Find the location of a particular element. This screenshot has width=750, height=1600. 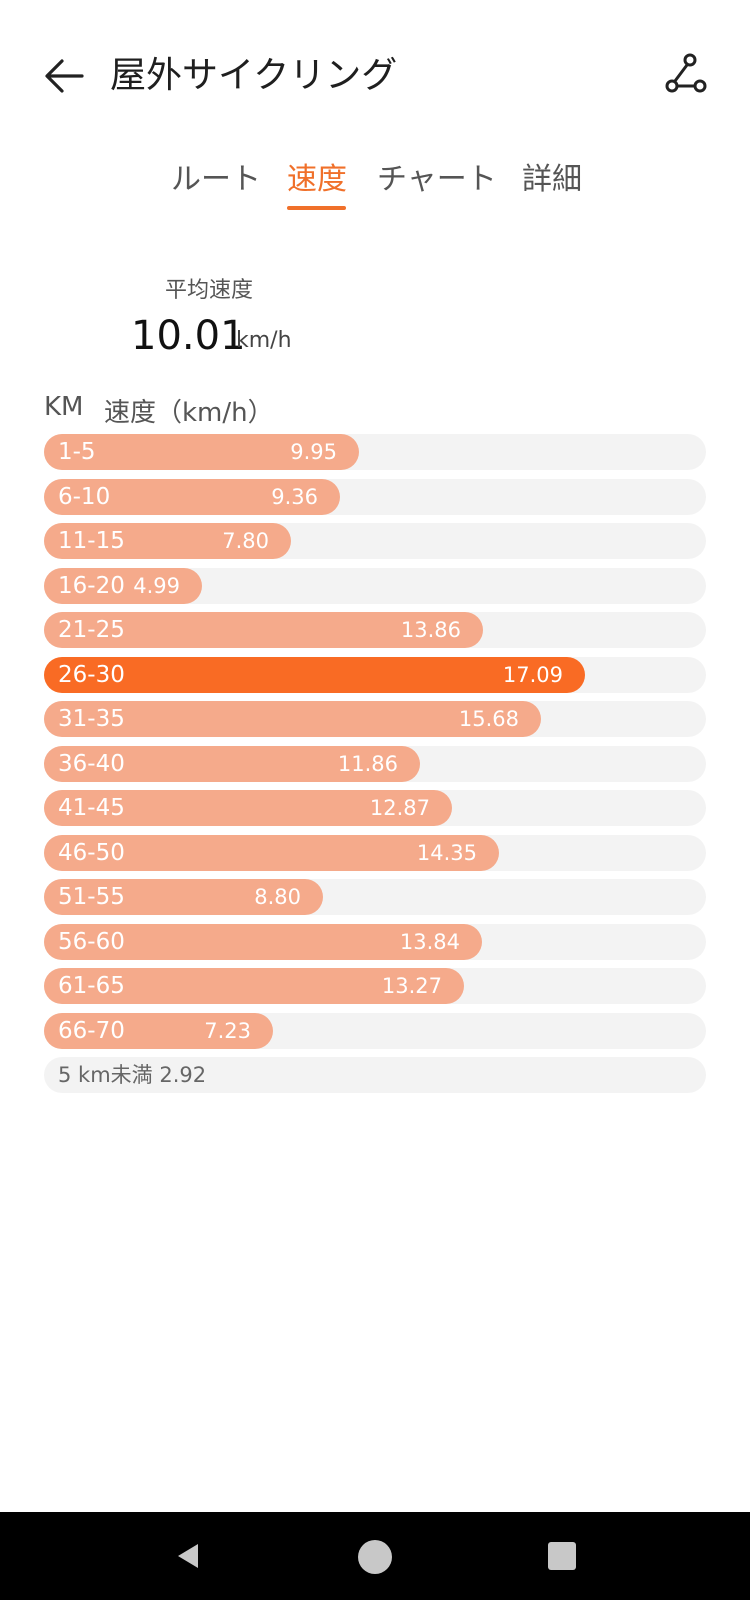

speed-split-row: 6-10 9.36 is located at coordinates (375, 497).